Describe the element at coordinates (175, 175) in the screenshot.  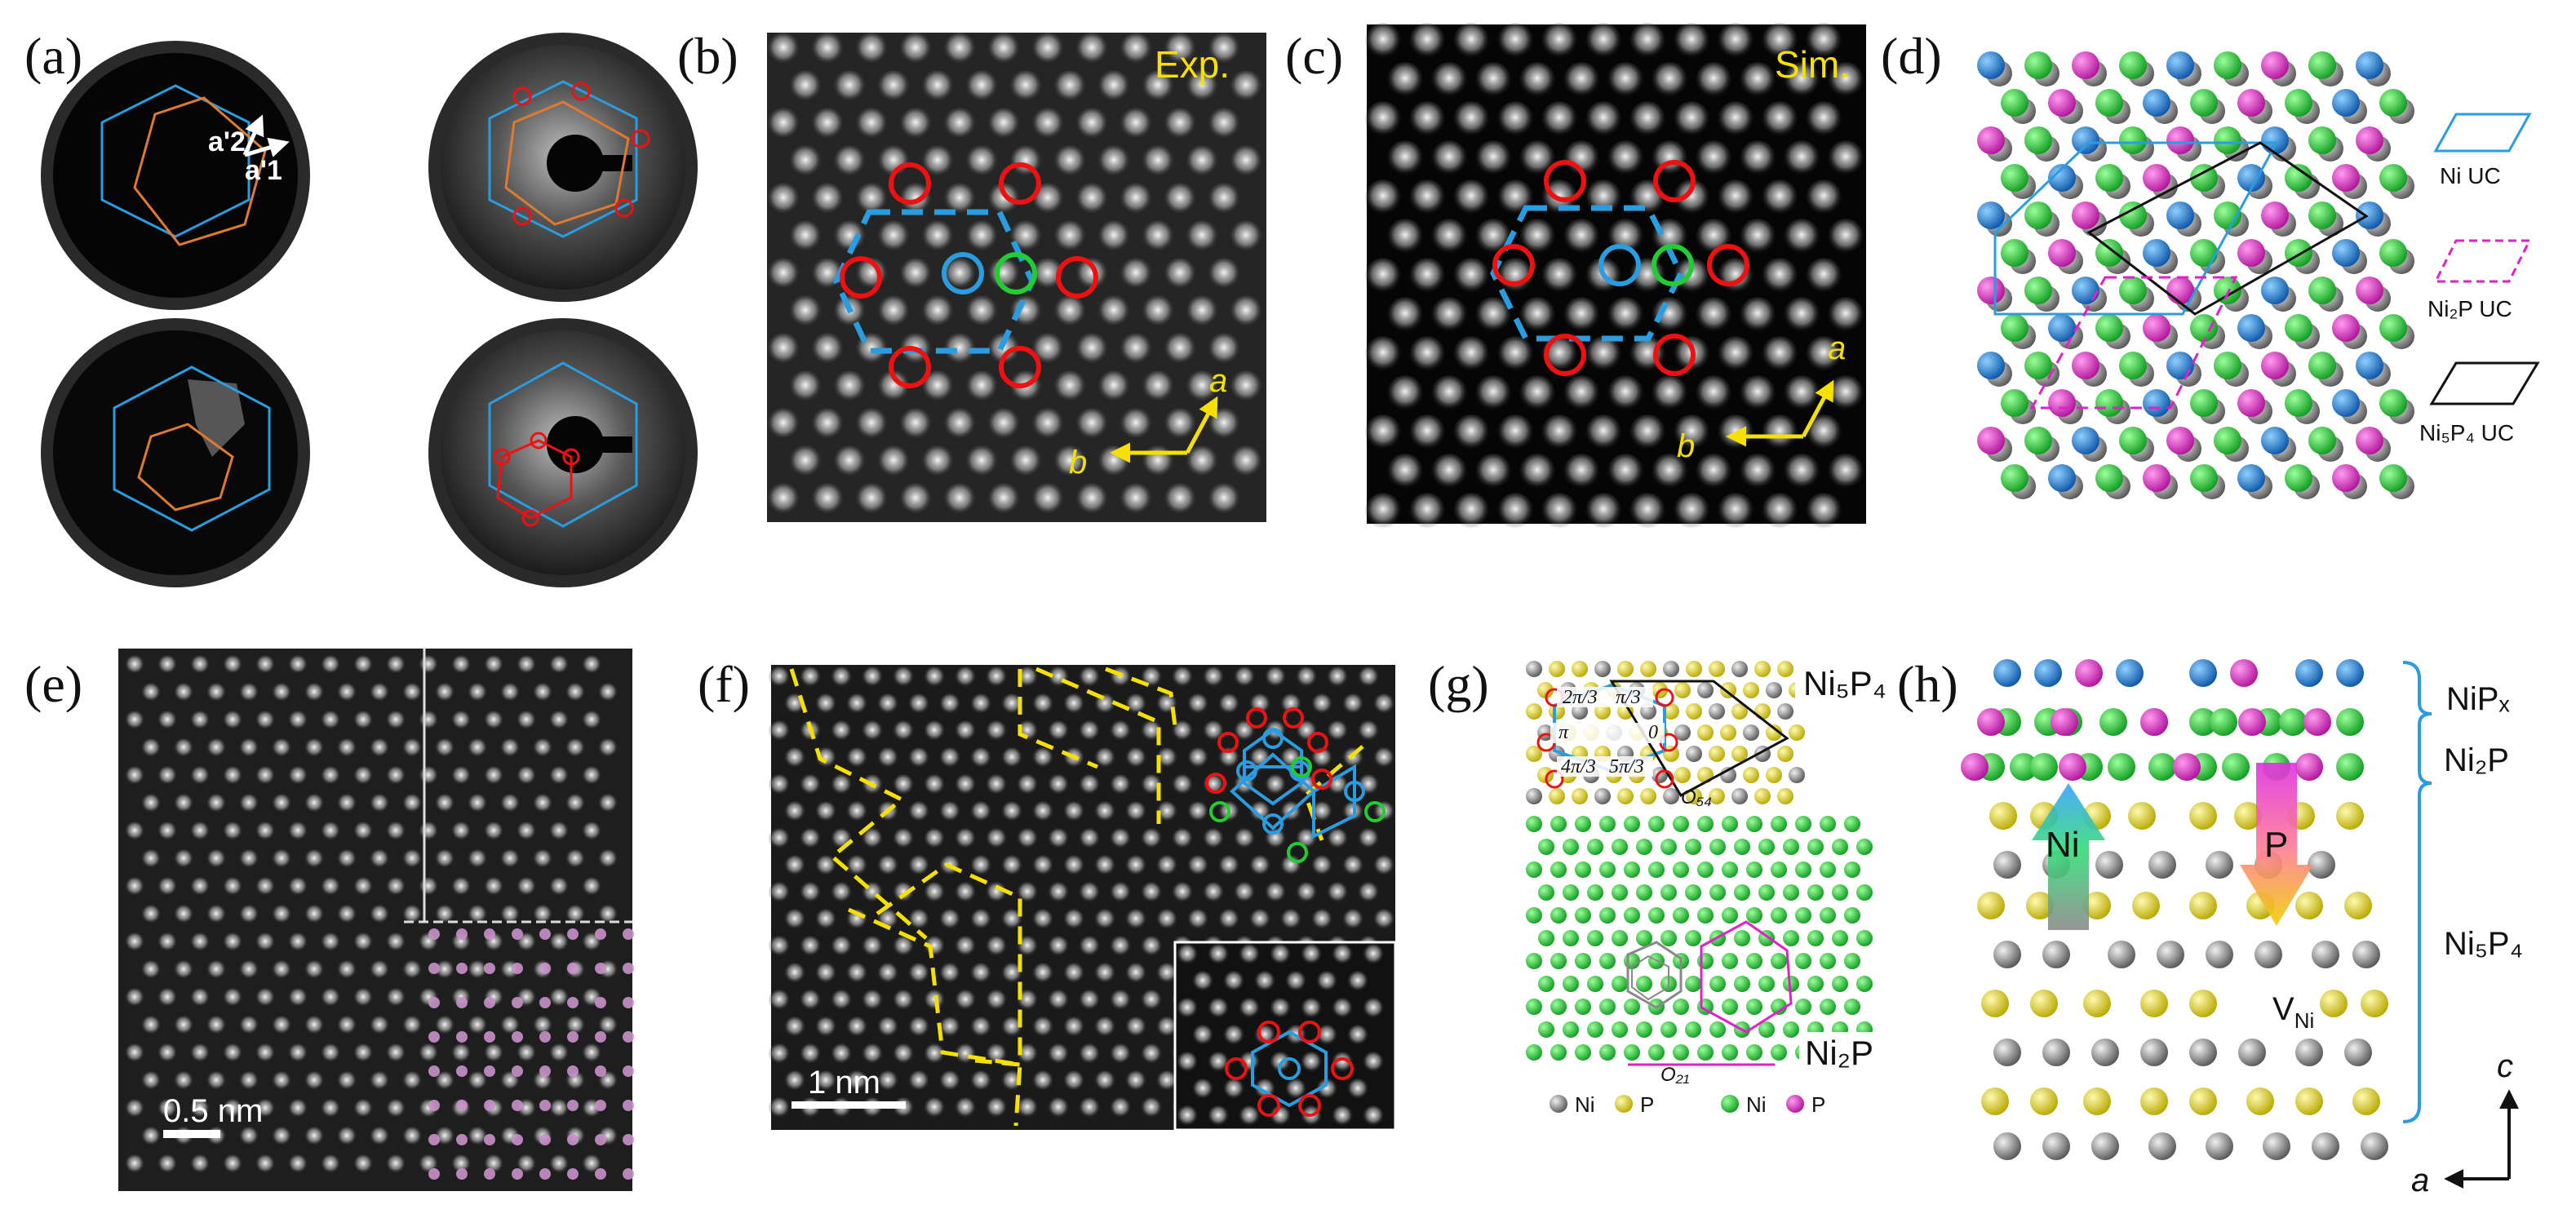
I see `diffraction-disk-1: a'2 a'1` at that location.